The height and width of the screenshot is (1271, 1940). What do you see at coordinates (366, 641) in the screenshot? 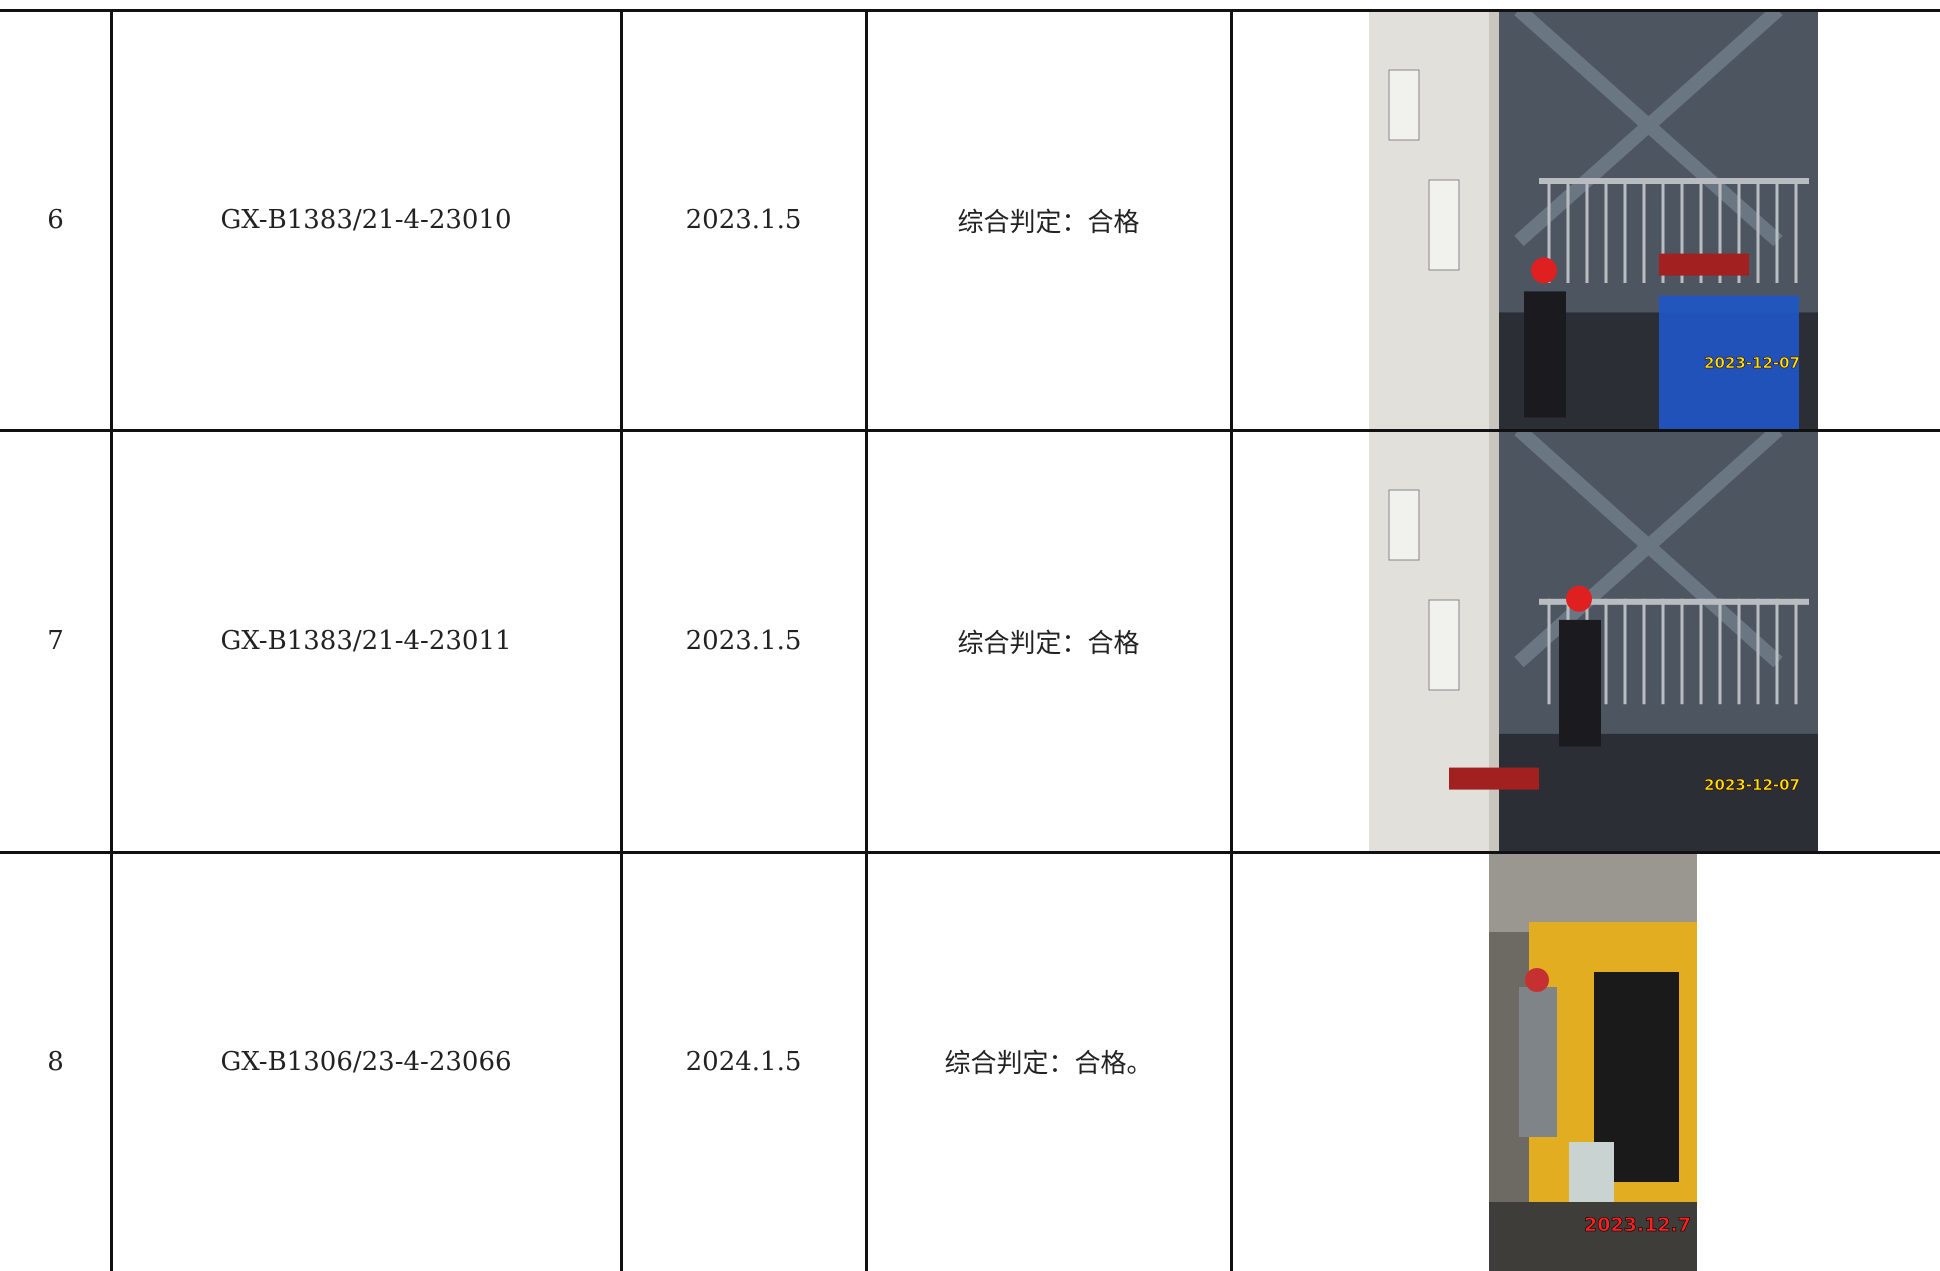
I see `table-cell: GX-B1383/21-4-23011` at bounding box center [366, 641].